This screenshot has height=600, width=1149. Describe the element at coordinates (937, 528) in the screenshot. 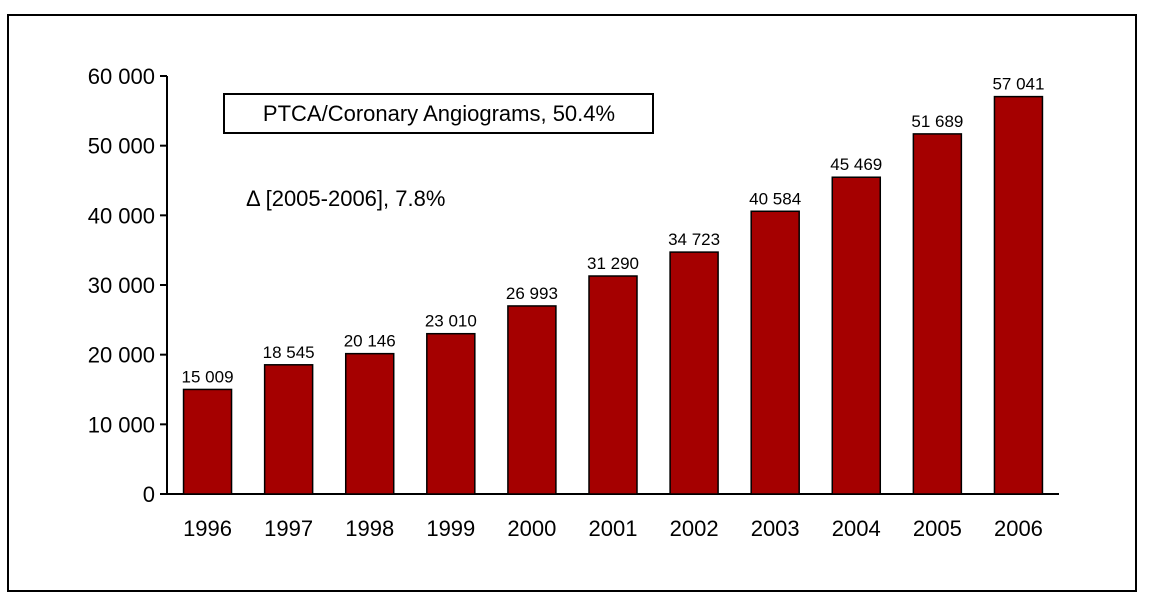

I see `x-tick-label: 2005` at that location.